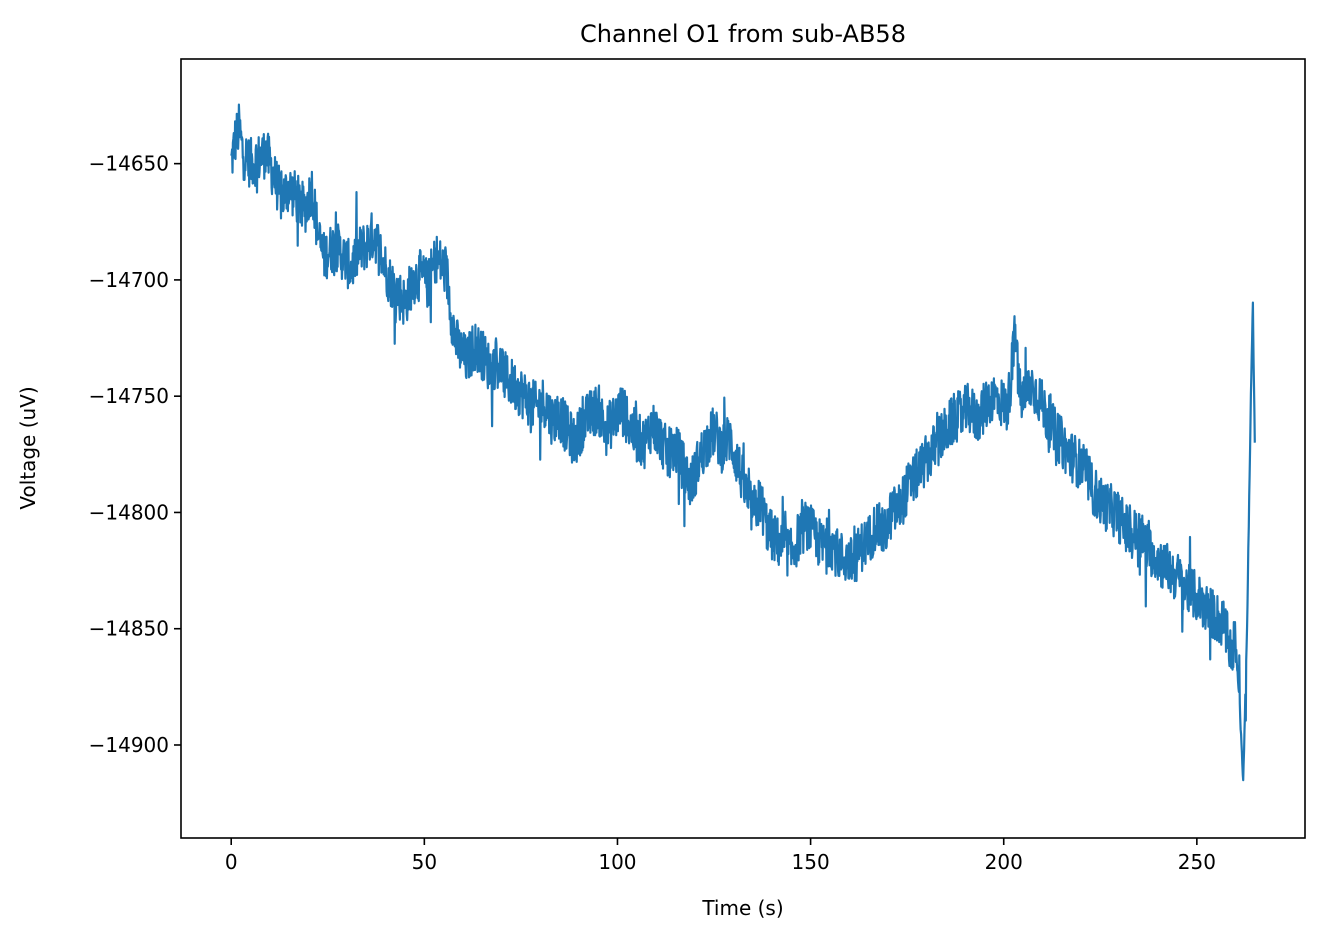 The height and width of the screenshot is (940, 1324). I want to click on y-axis: −14650 −14700 −14750 −14800 −14850 −14900, so click(135, 454).